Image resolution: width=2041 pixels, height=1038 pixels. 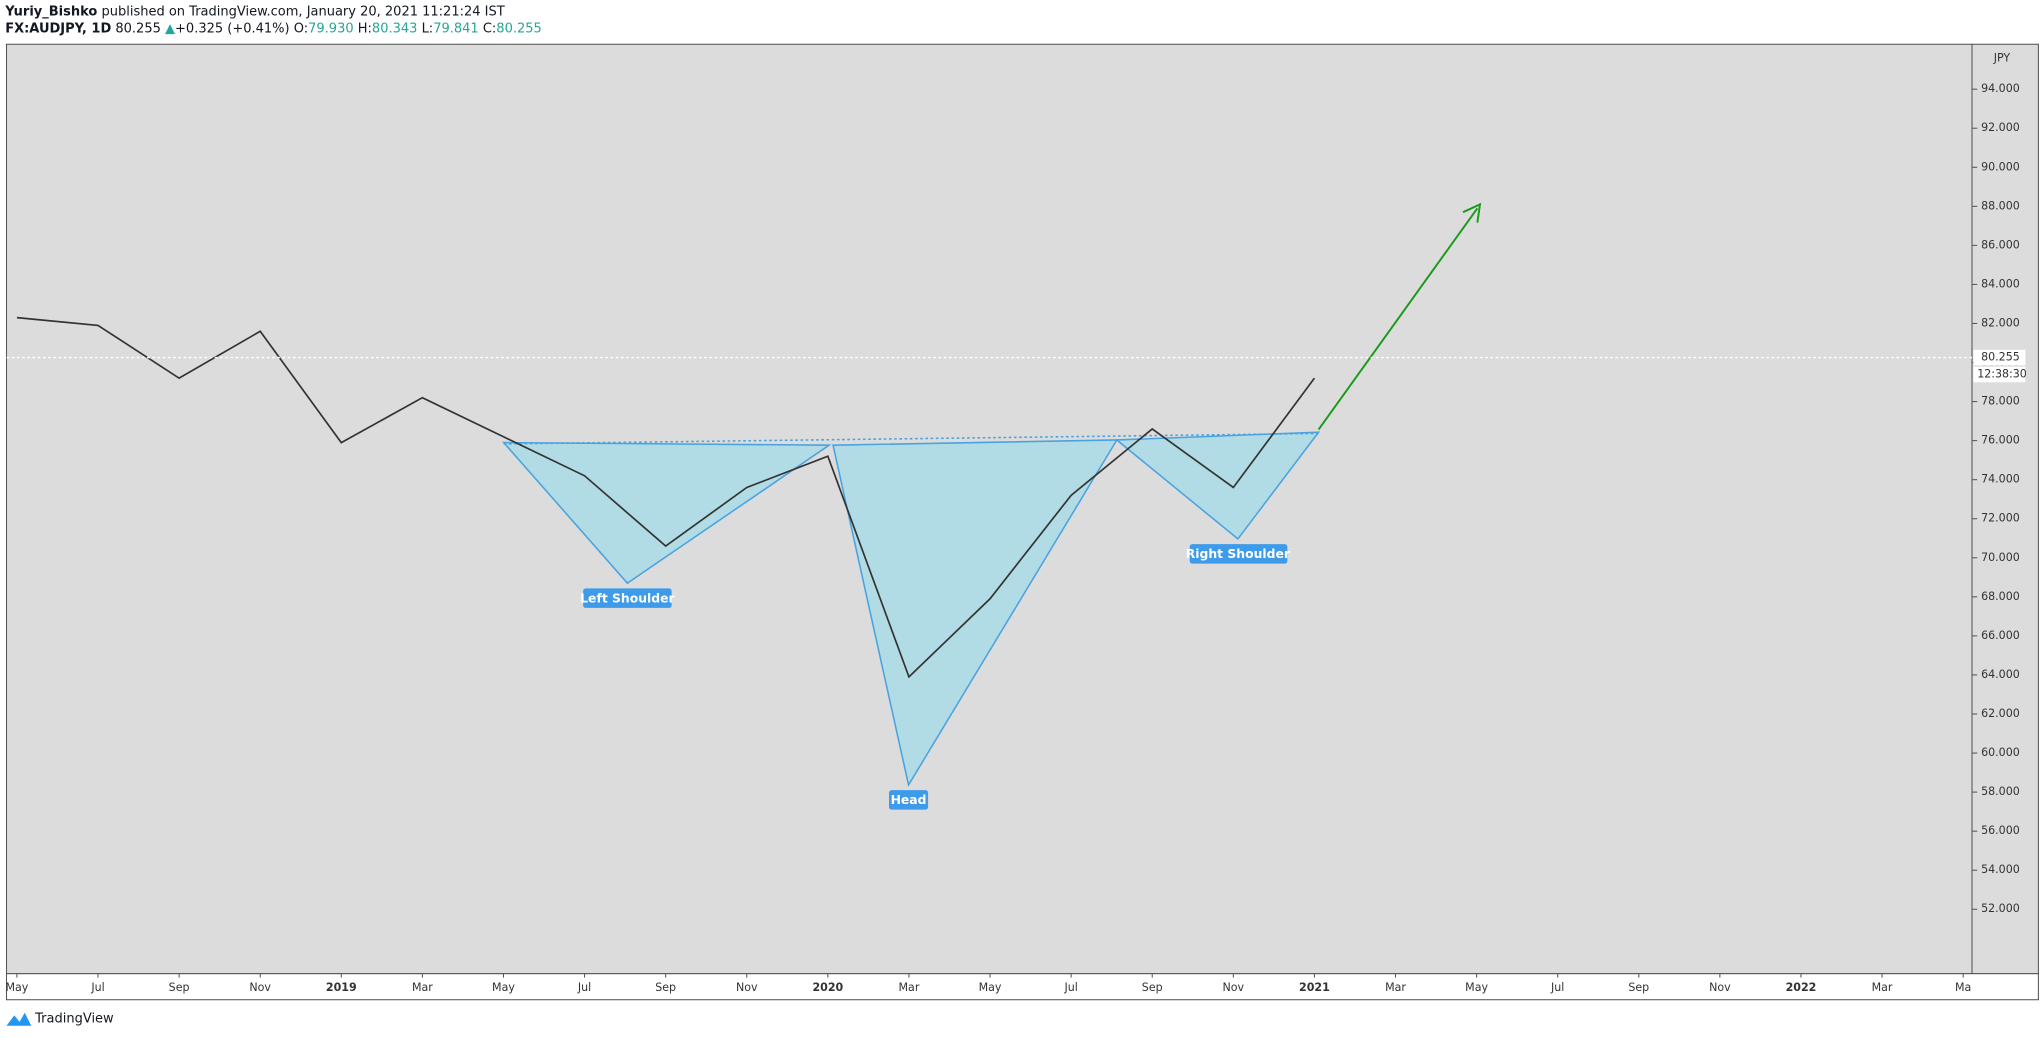 I want to click on y-tick-label: 70.000, so click(x=2000, y=557).